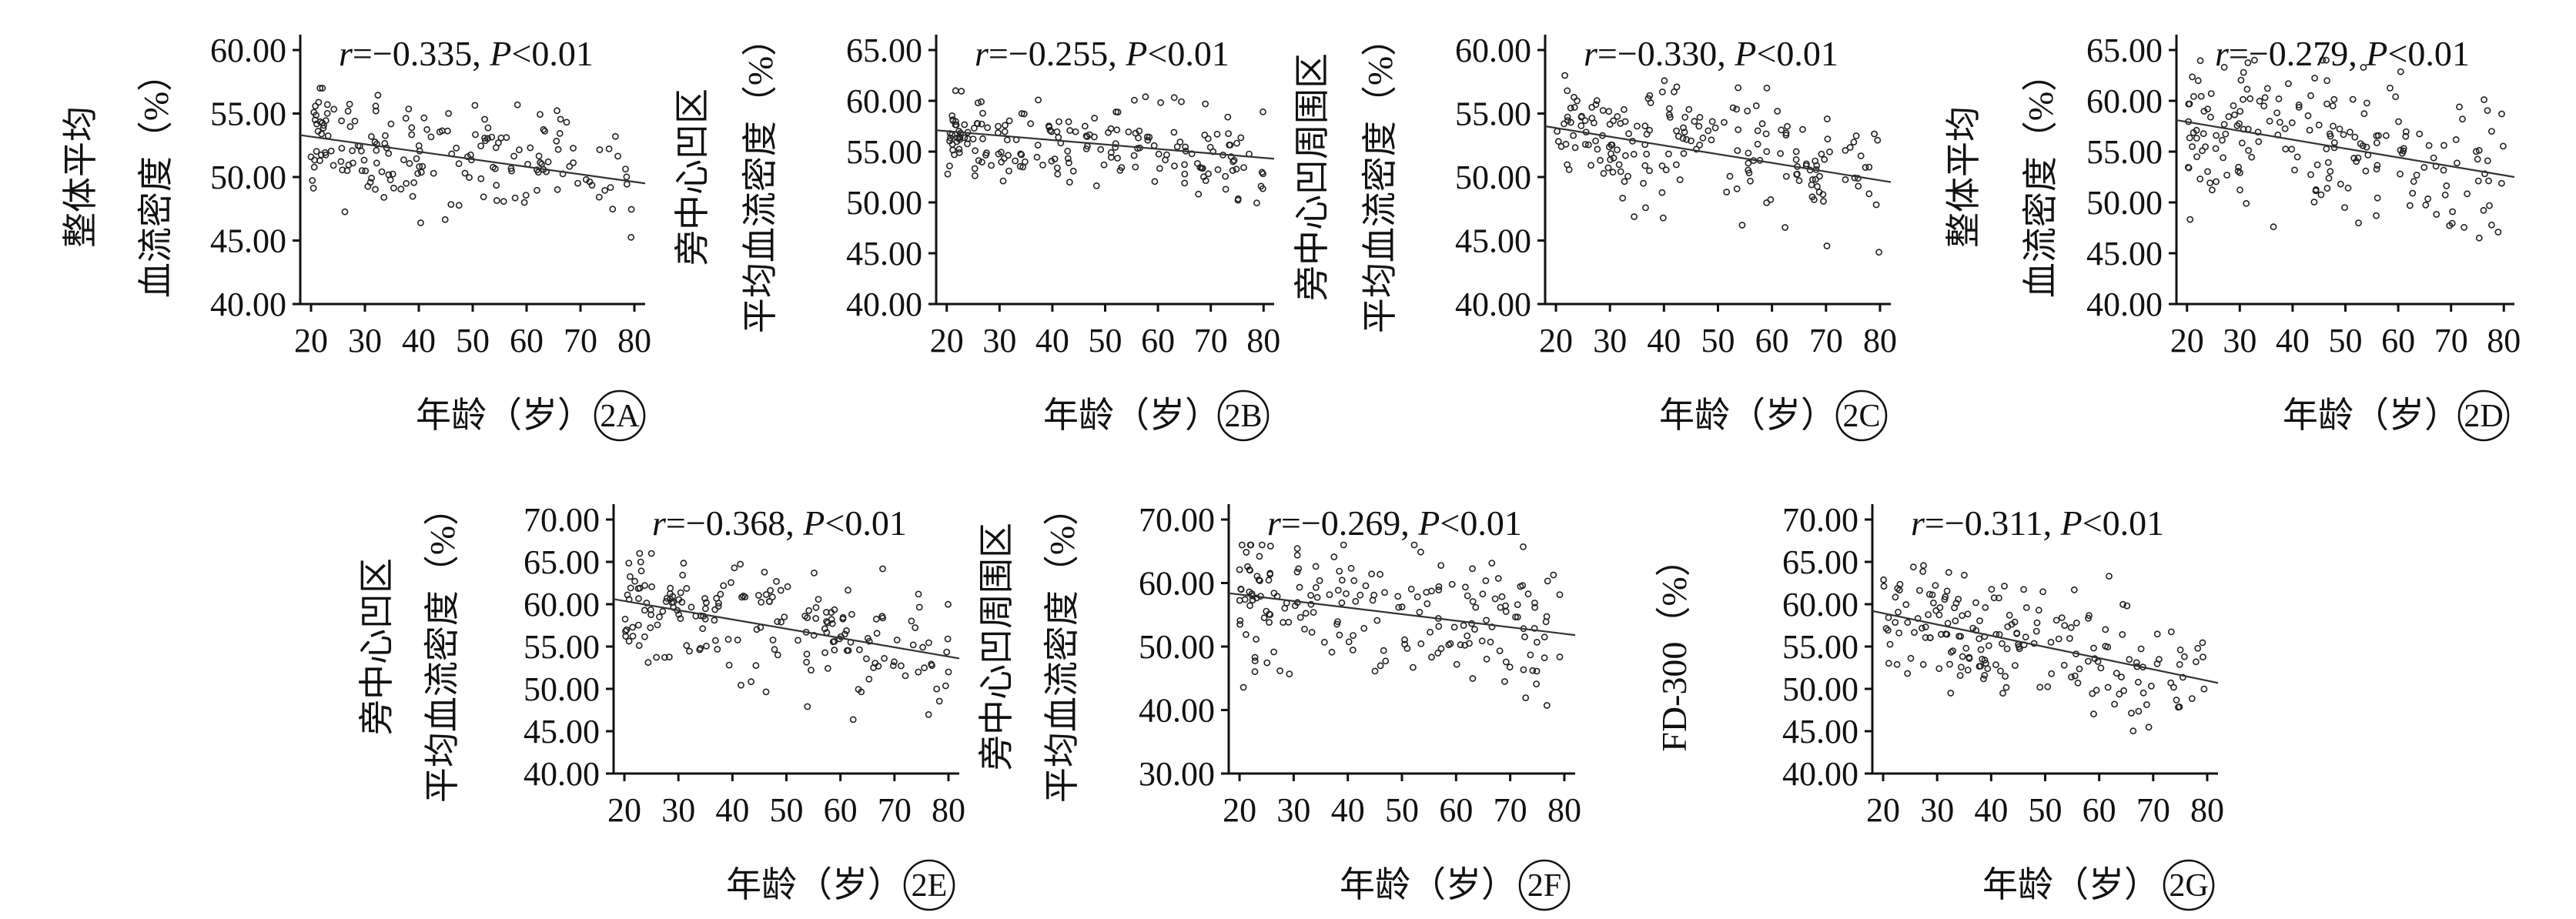 This screenshot has height=919, width=2576. Describe the element at coordinates (443, 646) in the screenshot. I see `y-axis-label: 平均血流密度（%）` at that location.